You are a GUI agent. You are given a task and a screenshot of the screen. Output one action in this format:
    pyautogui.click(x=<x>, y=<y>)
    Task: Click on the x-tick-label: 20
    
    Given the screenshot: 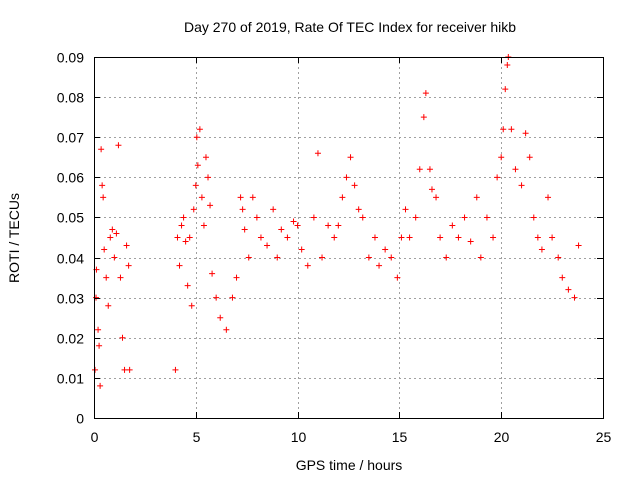 What is the action you would take?
    pyautogui.click(x=502, y=437)
    